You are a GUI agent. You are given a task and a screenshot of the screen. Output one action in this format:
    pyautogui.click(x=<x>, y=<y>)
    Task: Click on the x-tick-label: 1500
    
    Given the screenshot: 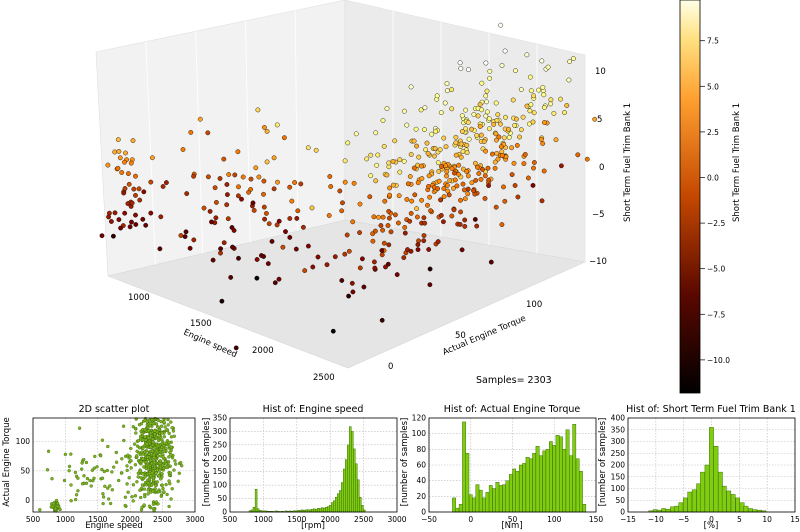 What is the action you would take?
    pyautogui.click(x=97, y=519)
    